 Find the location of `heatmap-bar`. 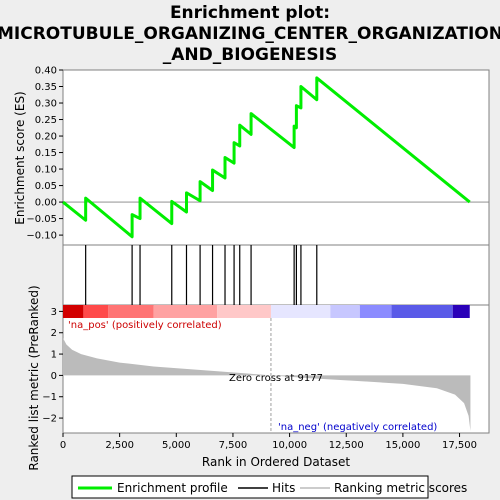

heatmap-bar is located at coordinates (266, 311).